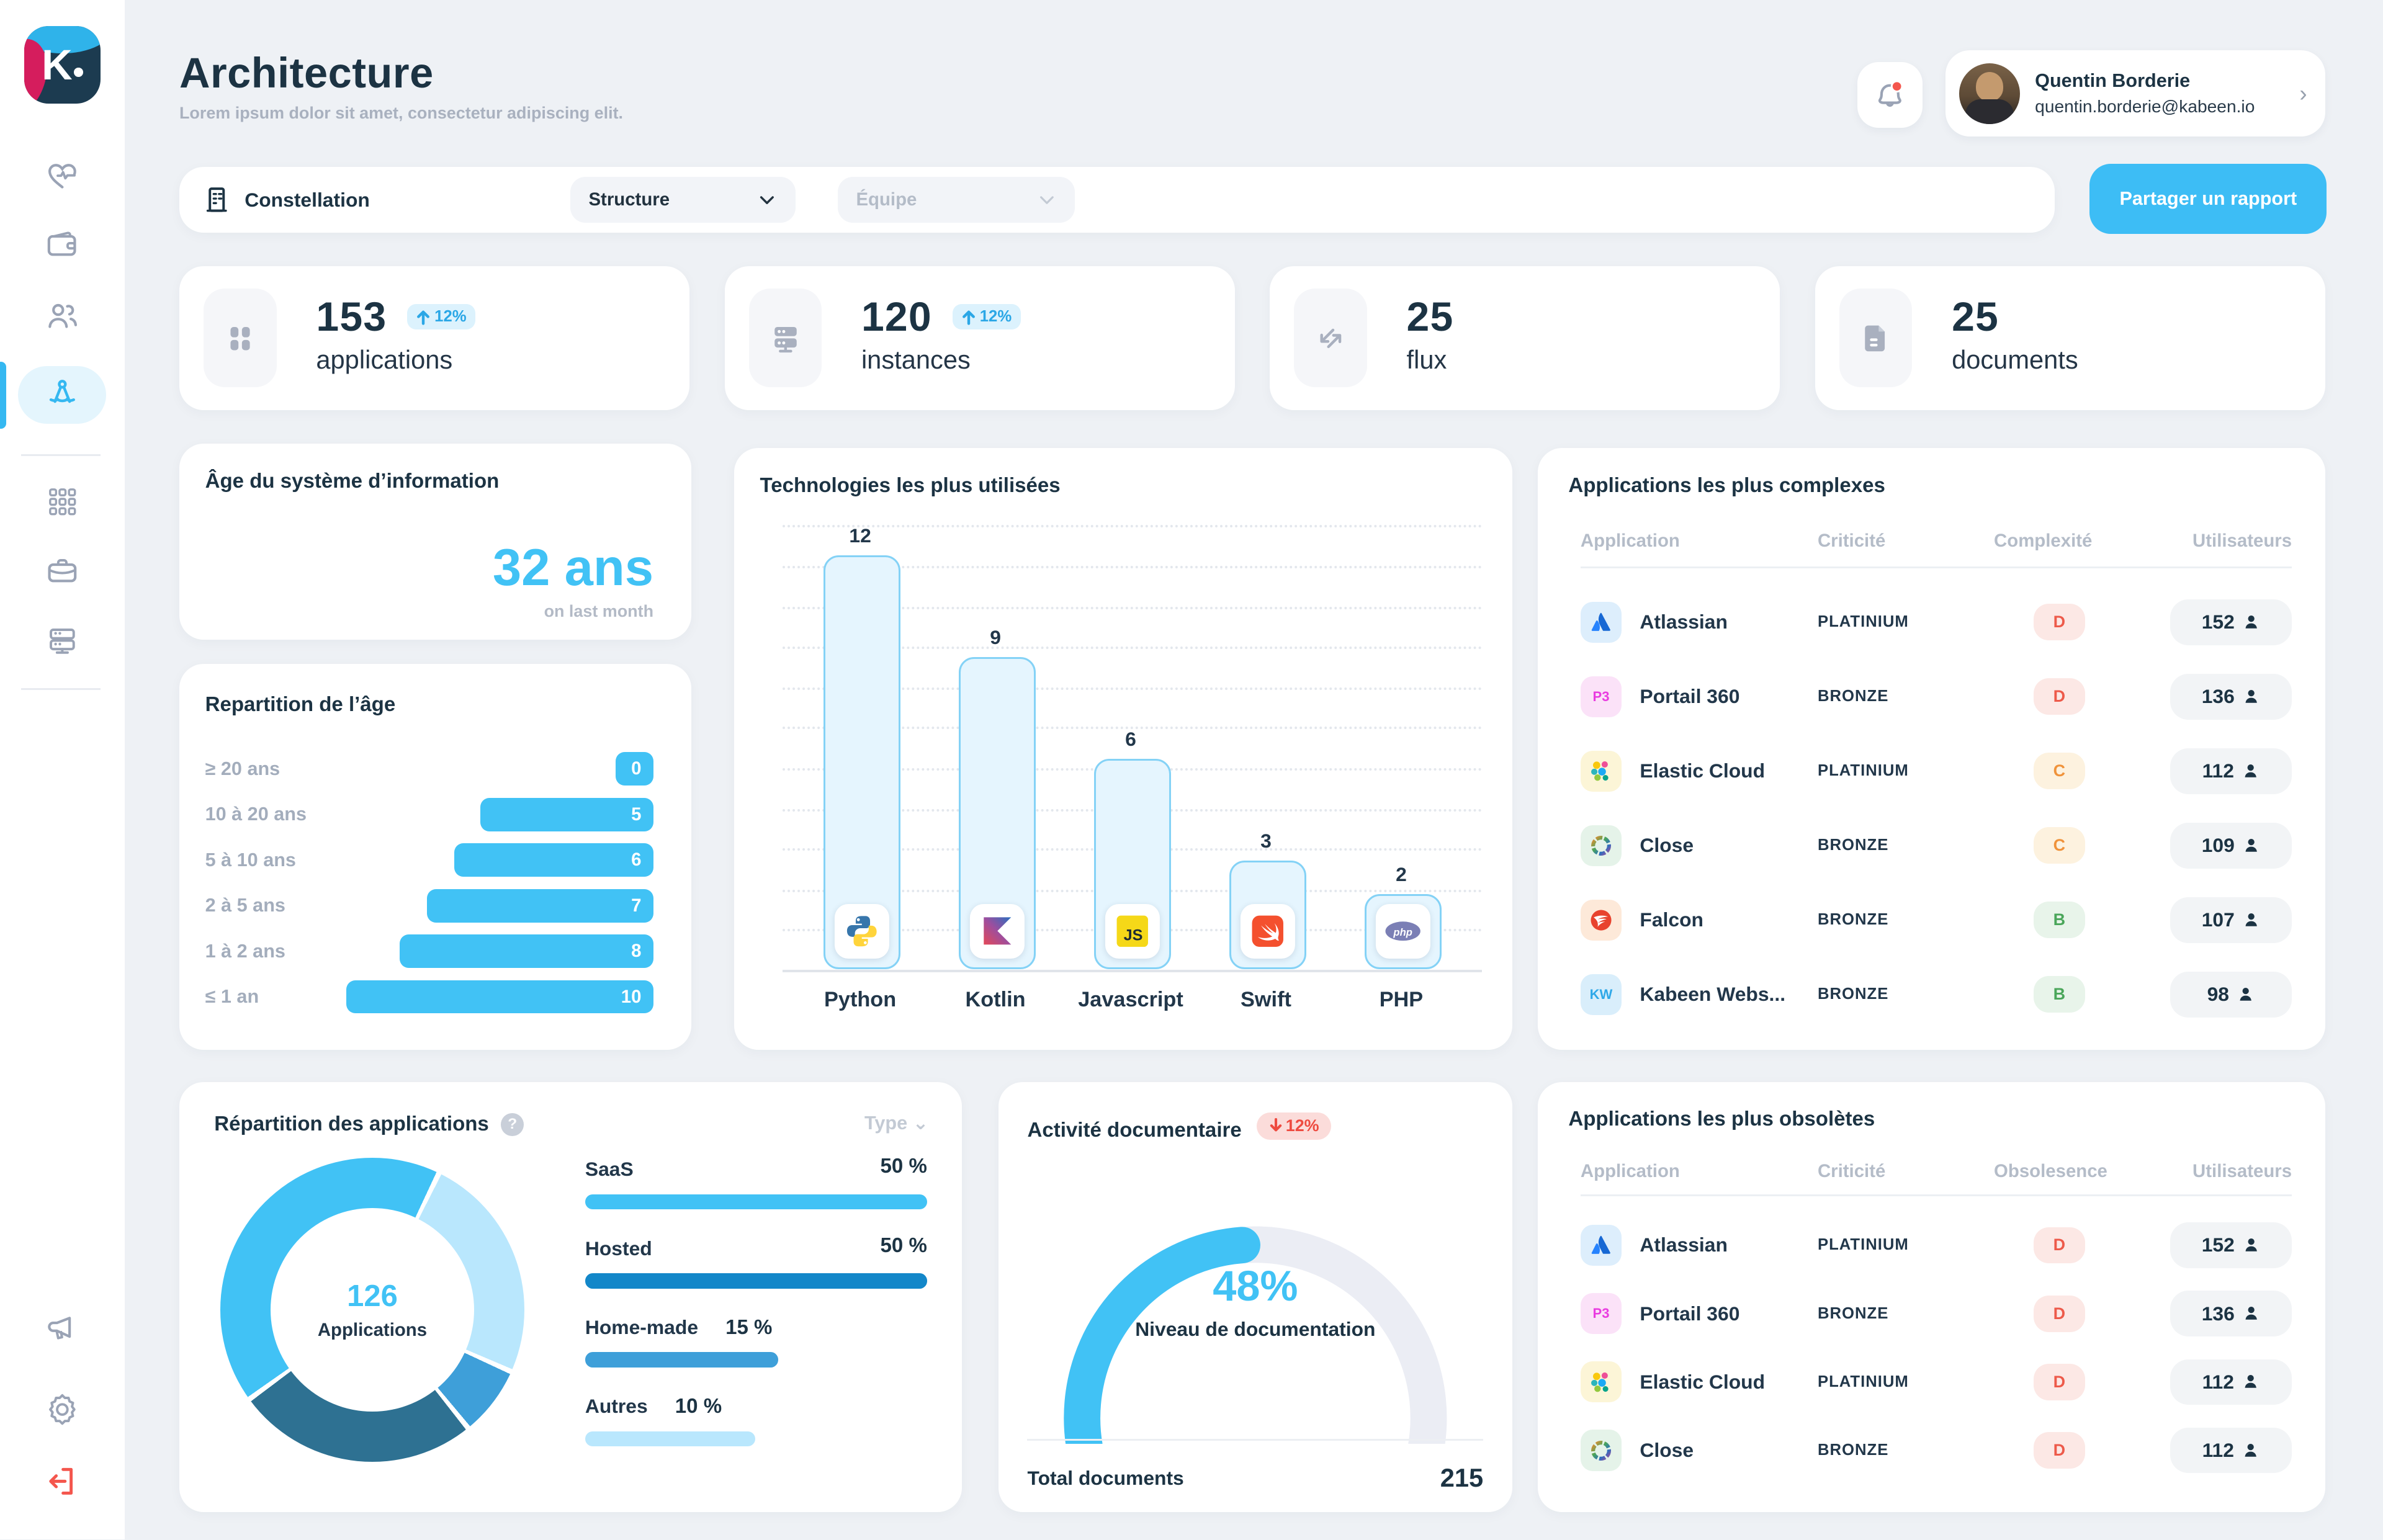 This screenshot has width=2383, height=1540. I want to click on donut-center: 126 Applications, so click(372, 1310).